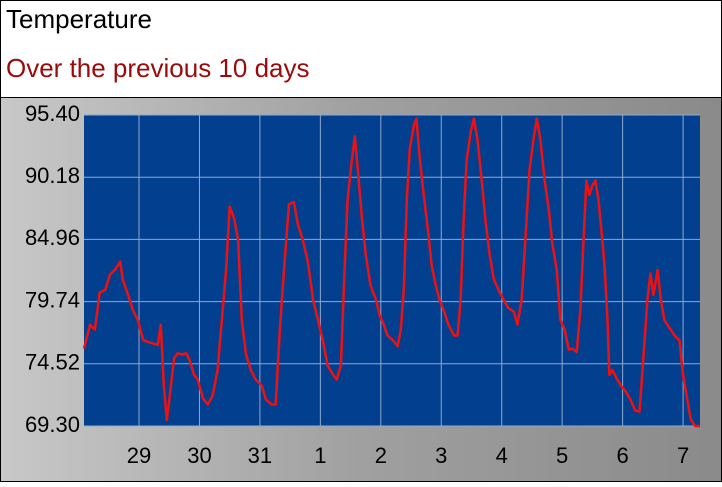 This screenshot has height=487, width=722. What do you see at coordinates (52, 424) in the screenshot?
I see `y-tick-label: 69.30` at bounding box center [52, 424].